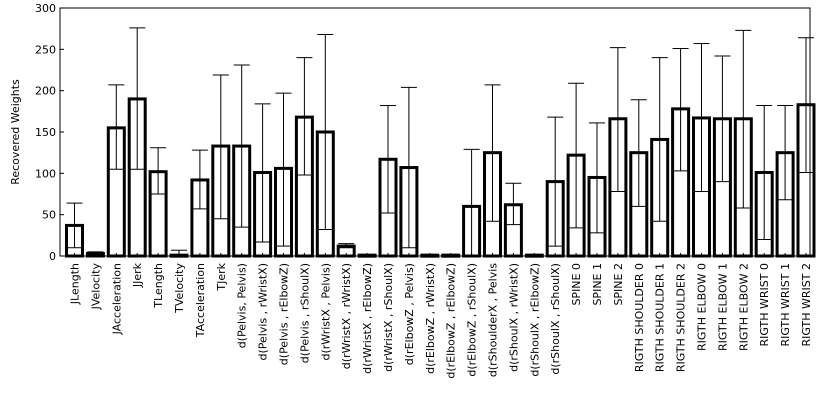 The width and height of the screenshot is (830, 410). I want to click on x-tick-label: d(Pelvis , rWristX), so click(263, 311).